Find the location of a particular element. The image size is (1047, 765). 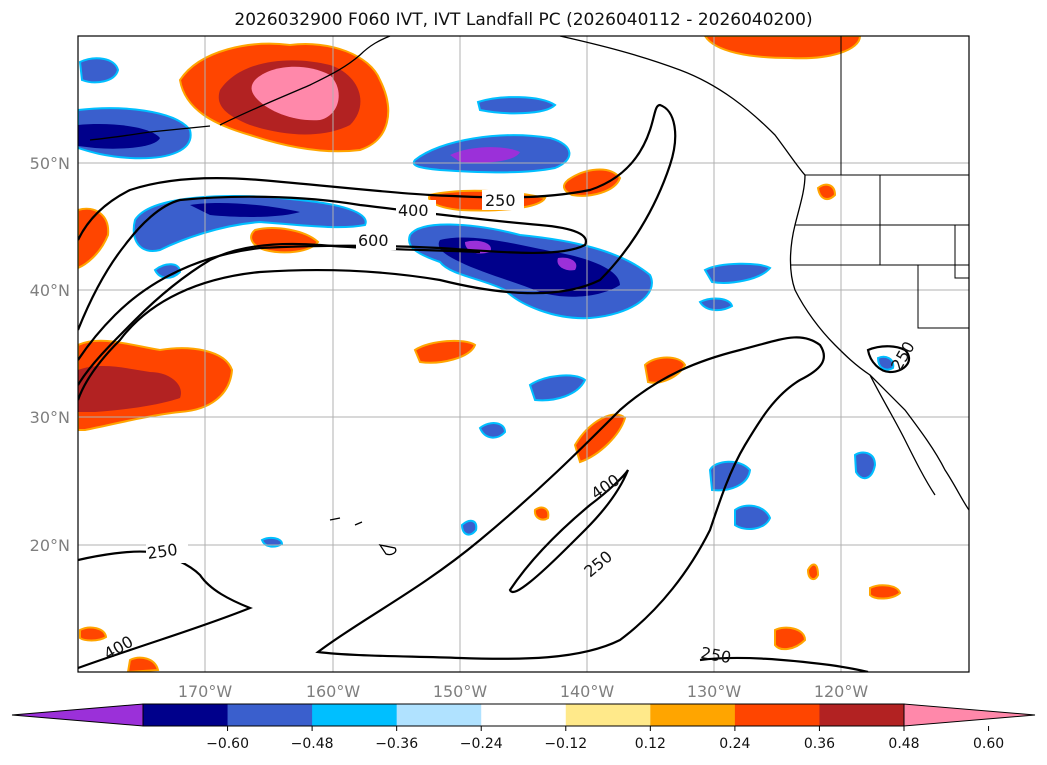

colorbar-extend-high is located at coordinates (969, 715).